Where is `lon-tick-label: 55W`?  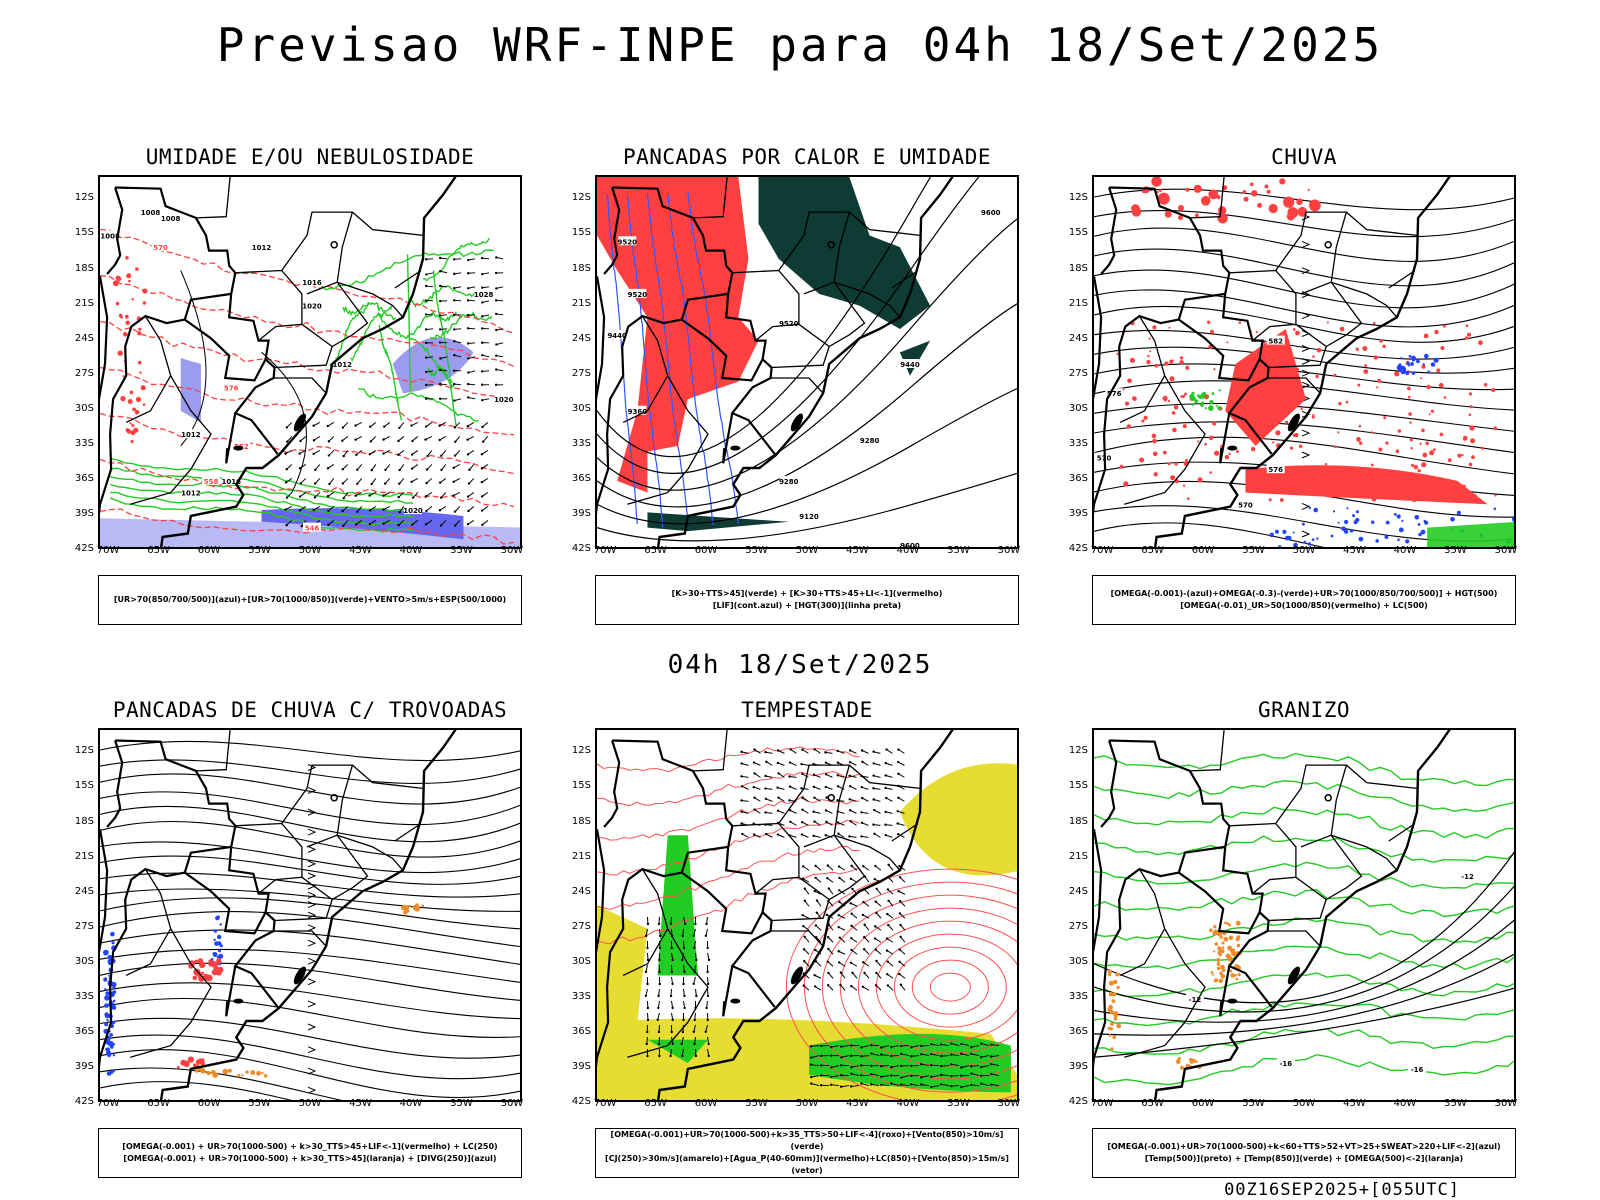
lon-tick-label: 55W is located at coordinates (259, 550).